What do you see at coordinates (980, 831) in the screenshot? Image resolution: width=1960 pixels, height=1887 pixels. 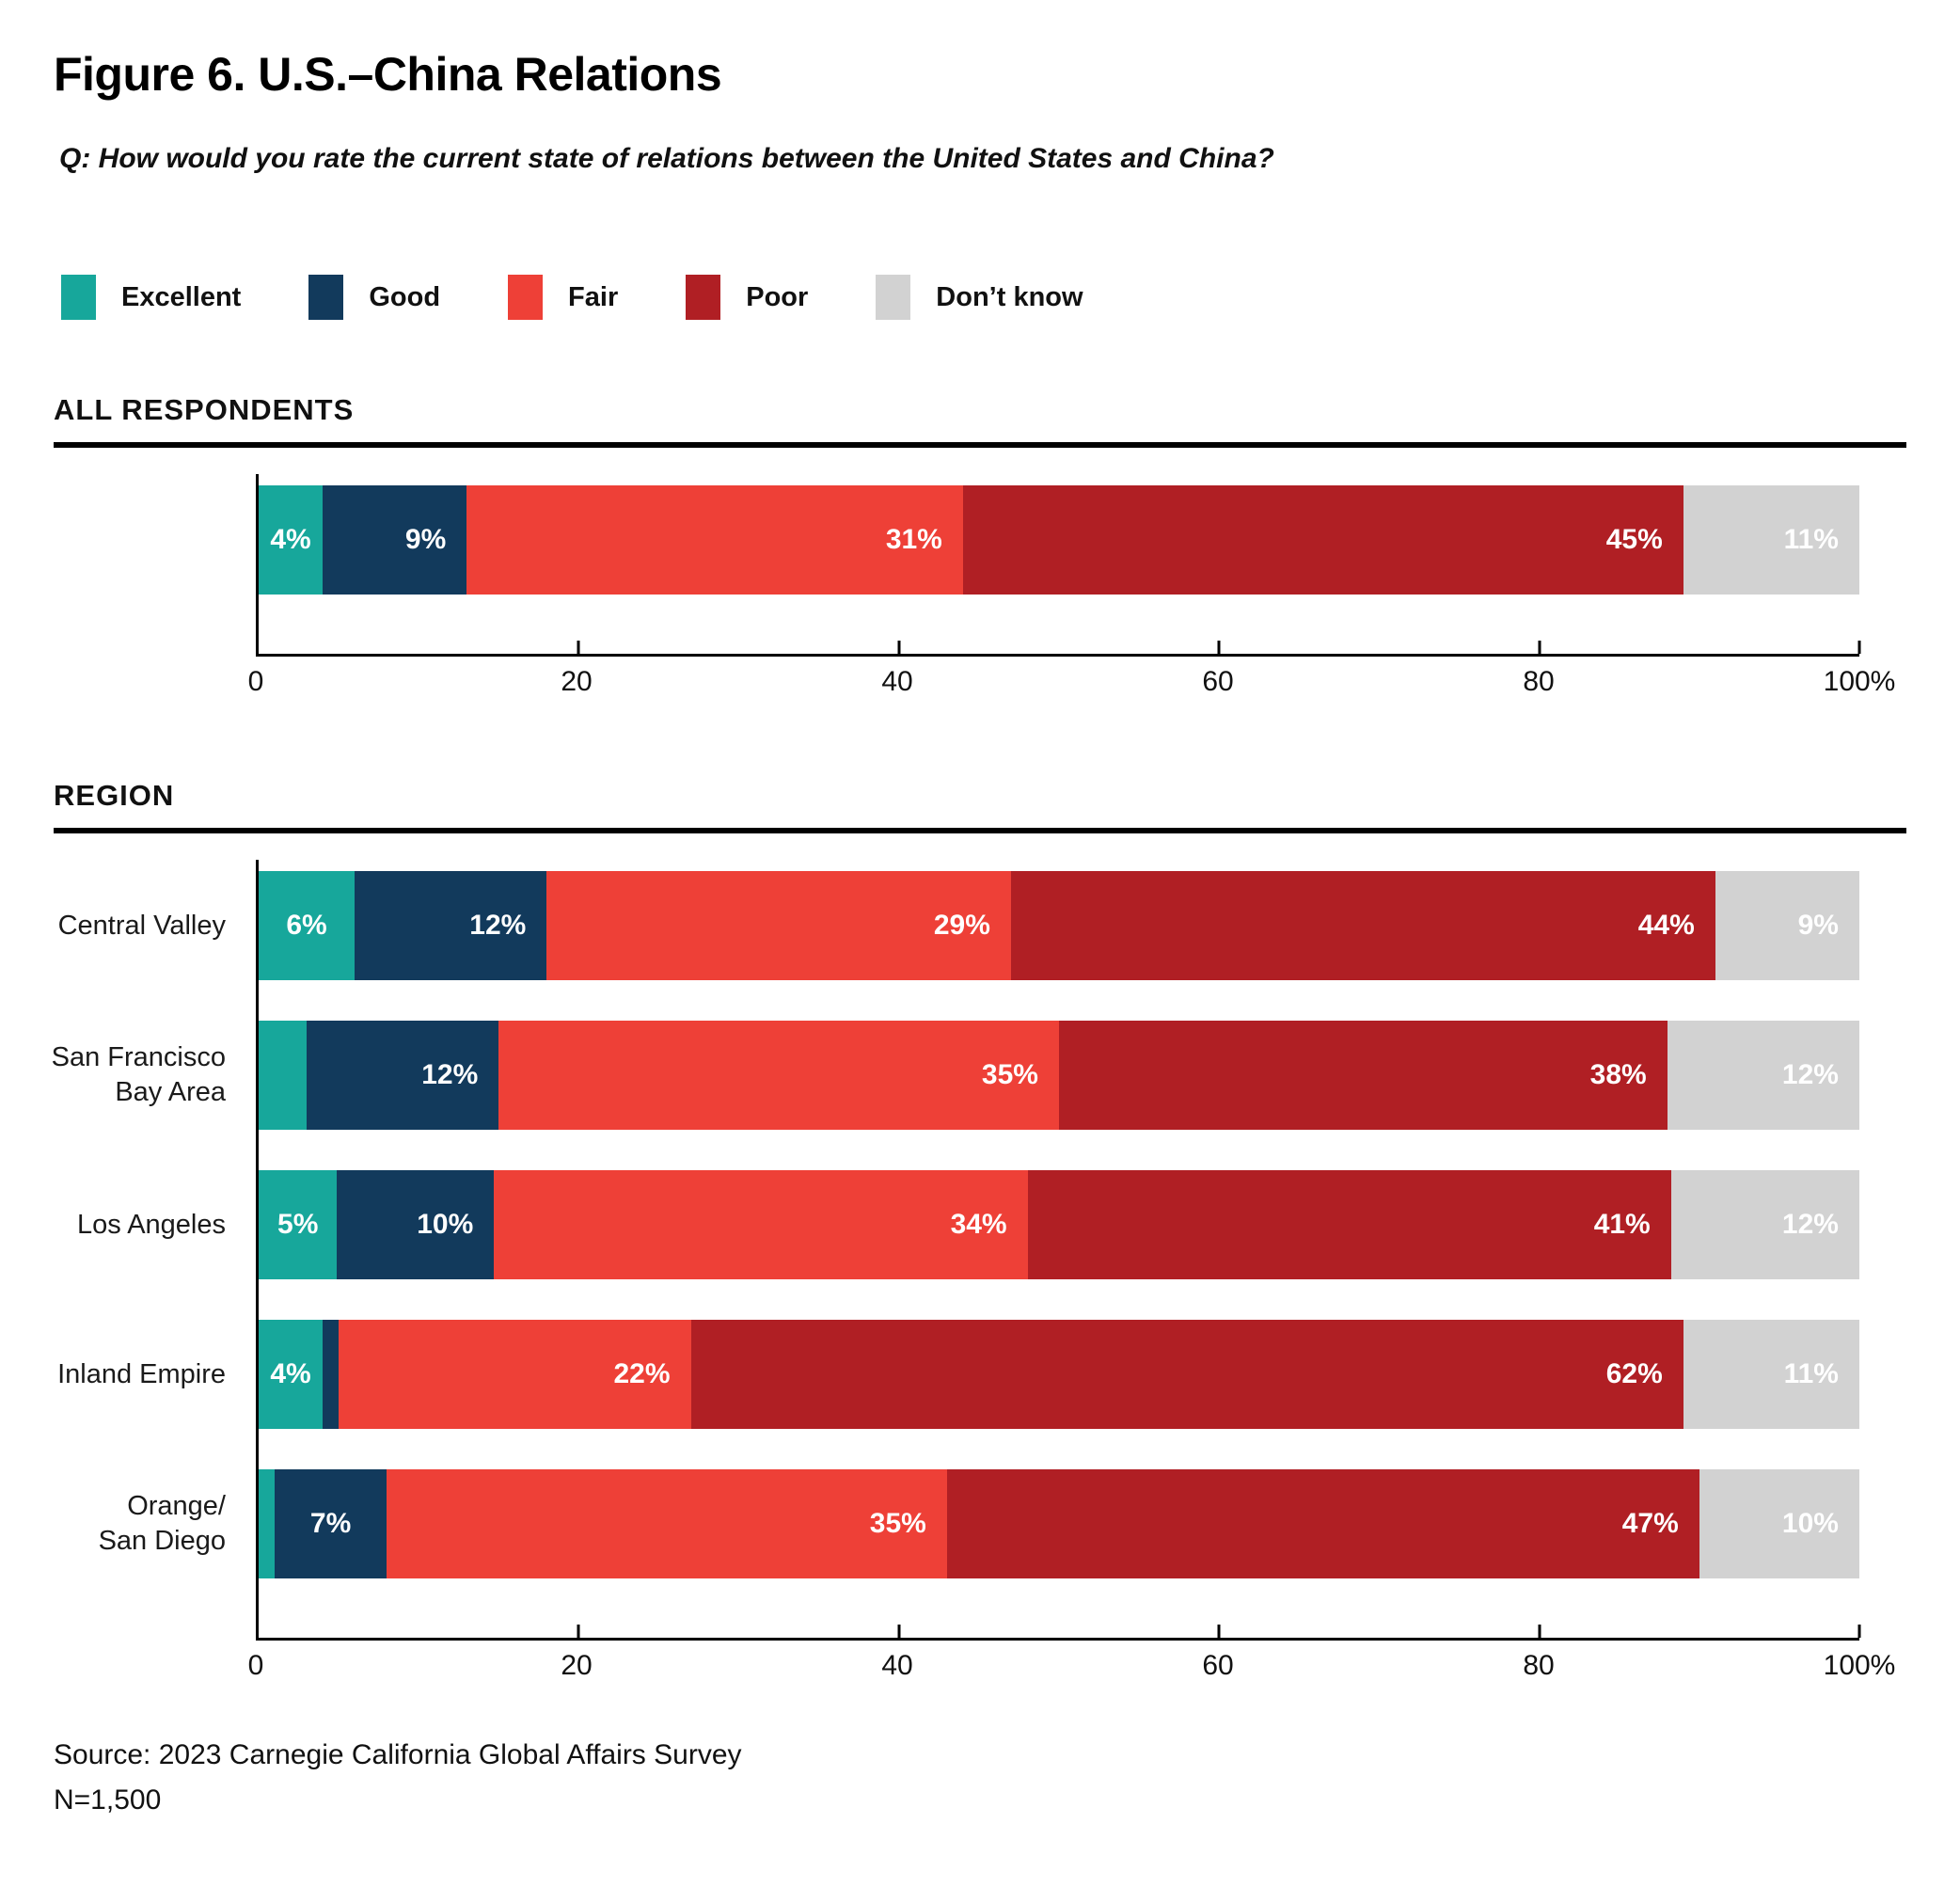 I see `section-divider` at bounding box center [980, 831].